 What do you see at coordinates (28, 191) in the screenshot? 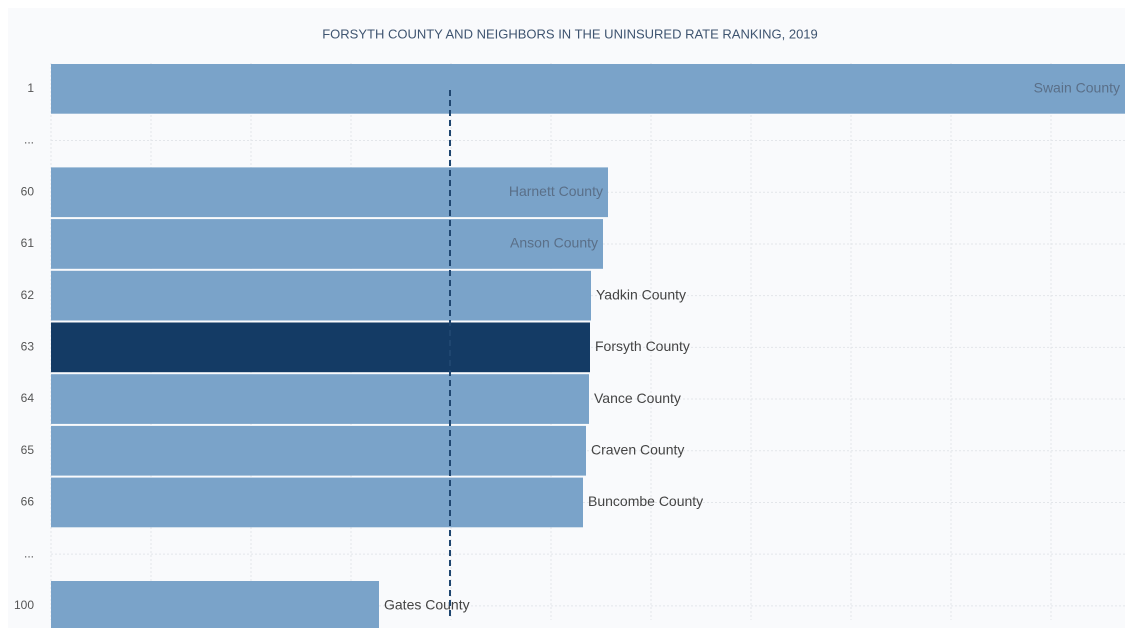
I see `y-tick-label: 60` at bounding box center [28, 191].